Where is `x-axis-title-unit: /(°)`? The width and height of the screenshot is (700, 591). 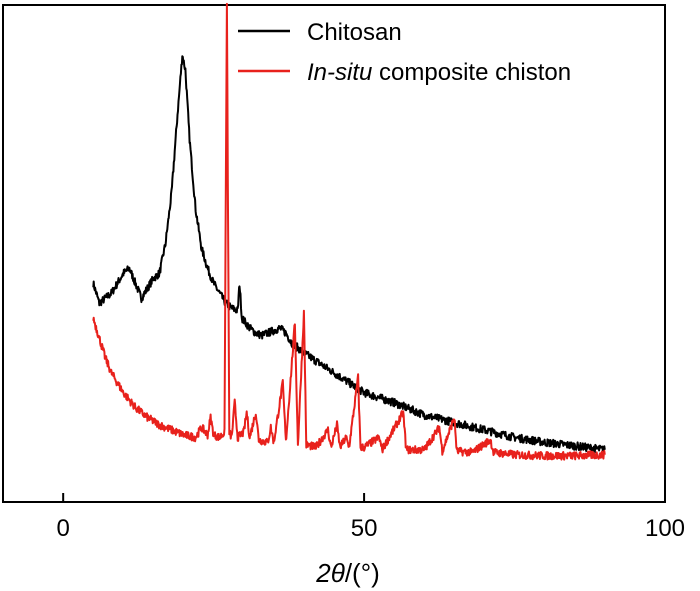 x-axis-title-unit: /(°) is located at coordinates (362, 573).